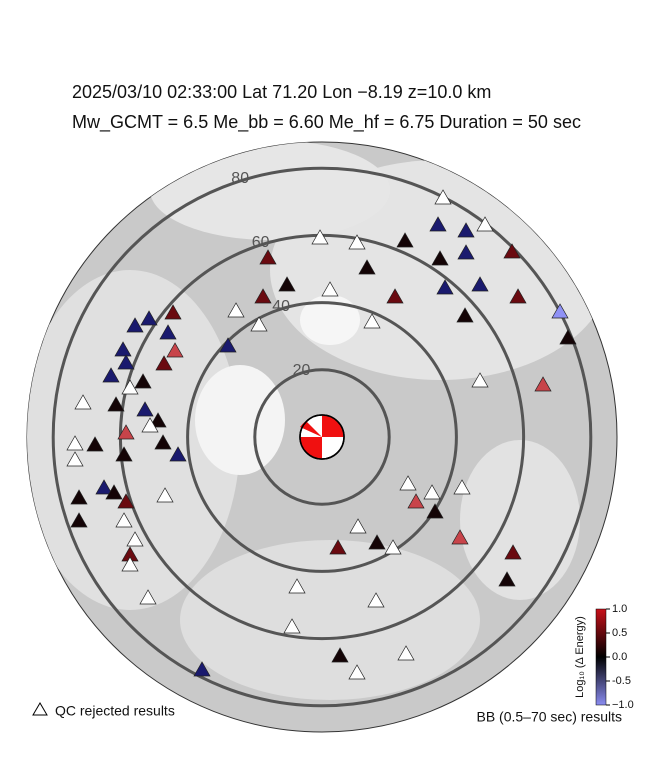  I want to click on distance-ring, so click(322, 437).